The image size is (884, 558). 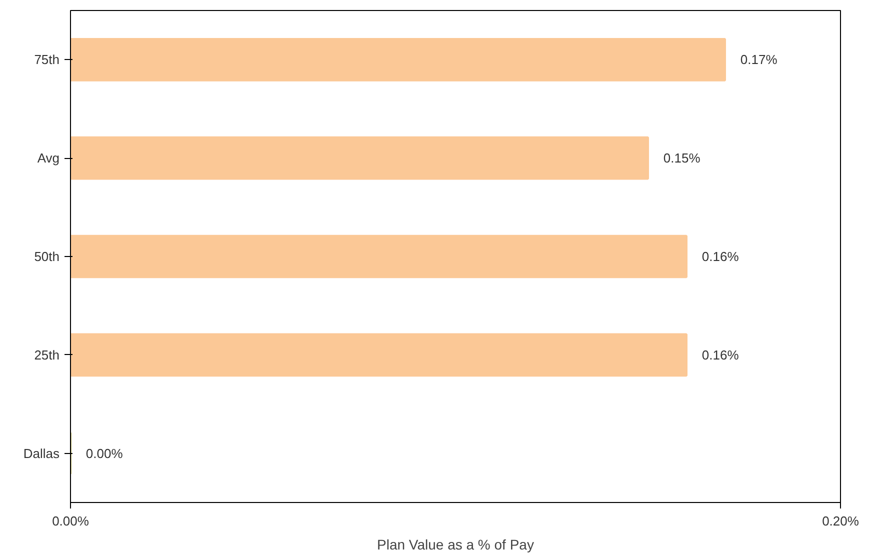 What do you see at coordinates (47, 256) in the screenshot?
I see `y-tick-label: 50th` at bounding box center [47, 256].